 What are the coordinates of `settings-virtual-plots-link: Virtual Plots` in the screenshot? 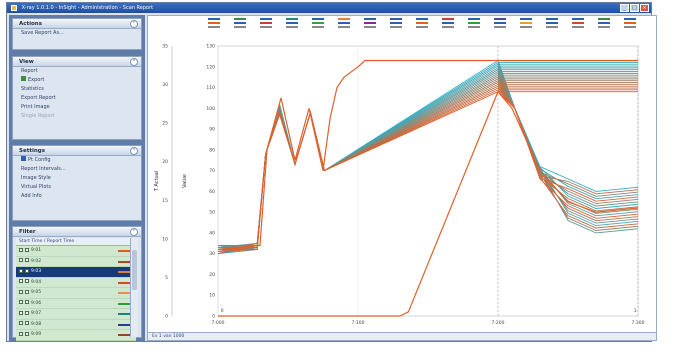 It's located at (36, 187).